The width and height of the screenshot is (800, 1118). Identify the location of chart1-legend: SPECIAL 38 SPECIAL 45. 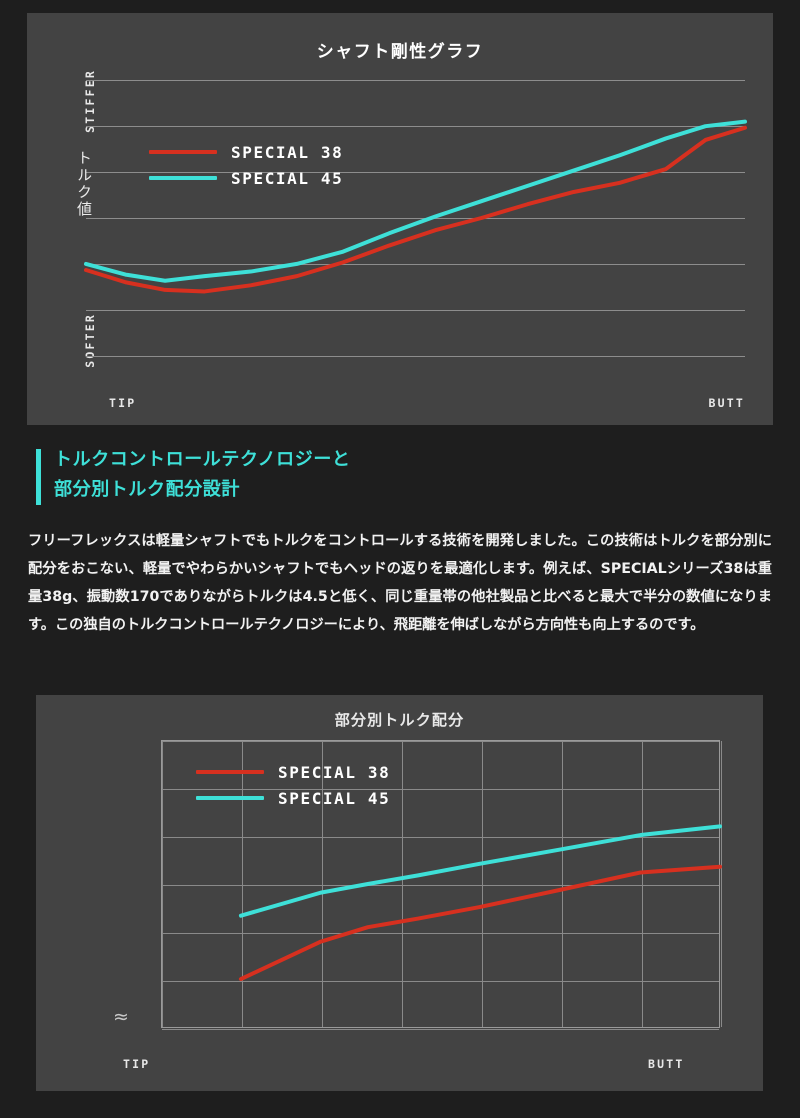
(246, 165).